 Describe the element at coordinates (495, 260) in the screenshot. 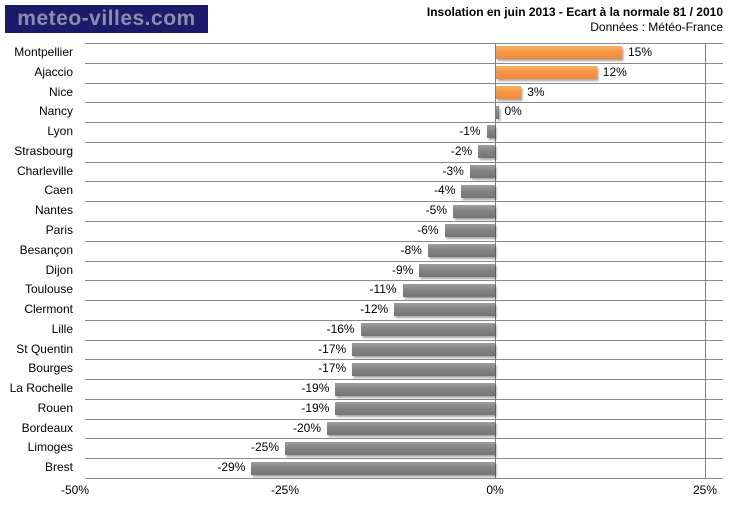

I see `zero-axis-line` at that location.